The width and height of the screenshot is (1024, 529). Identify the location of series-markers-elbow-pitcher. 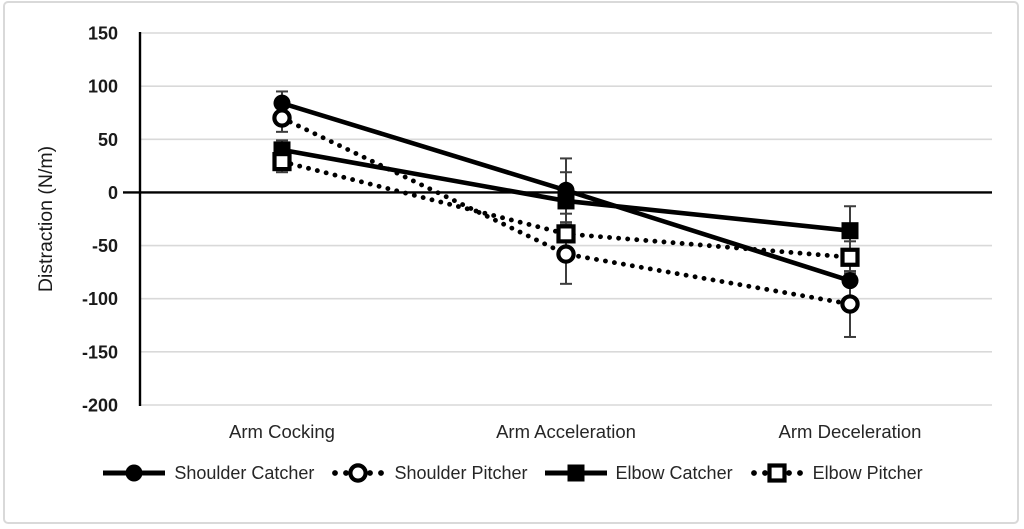
(566, 209).